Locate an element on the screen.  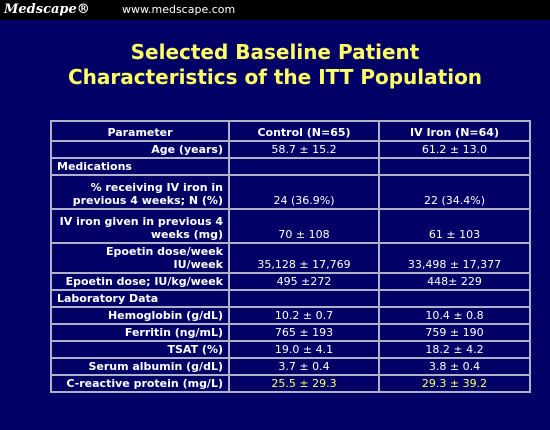
row-param: Hemoglobin (g/dL) is located at coordinates (140, 315).